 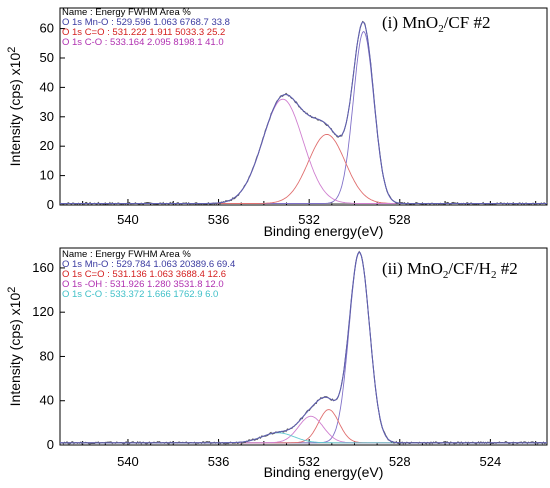 What do you see at coordinates (436, 24) in the screenshot?
I see `panel-title: (i) MnO2/CF #2` at bounding box center [436, 24].